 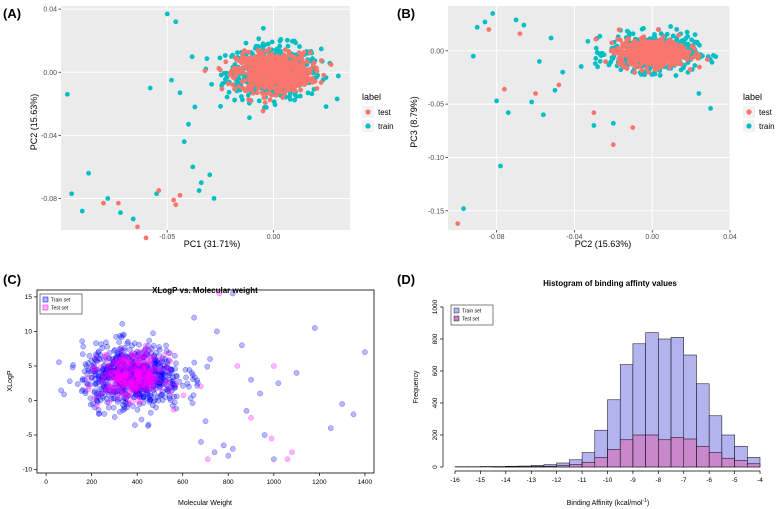 What do you see at coordinates (677, 452) in the screenshot?
I see `panel-d-bar-test` at bounding box center [677, 452].